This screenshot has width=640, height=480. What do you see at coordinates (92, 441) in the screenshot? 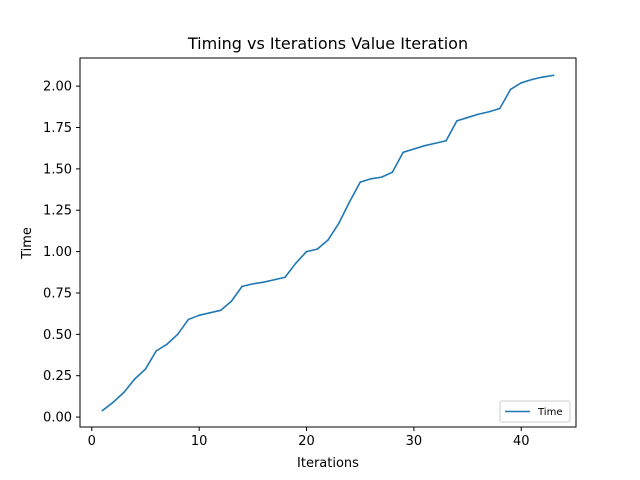
I see `x-tick-label: 0` at bounding box center [92, 441].